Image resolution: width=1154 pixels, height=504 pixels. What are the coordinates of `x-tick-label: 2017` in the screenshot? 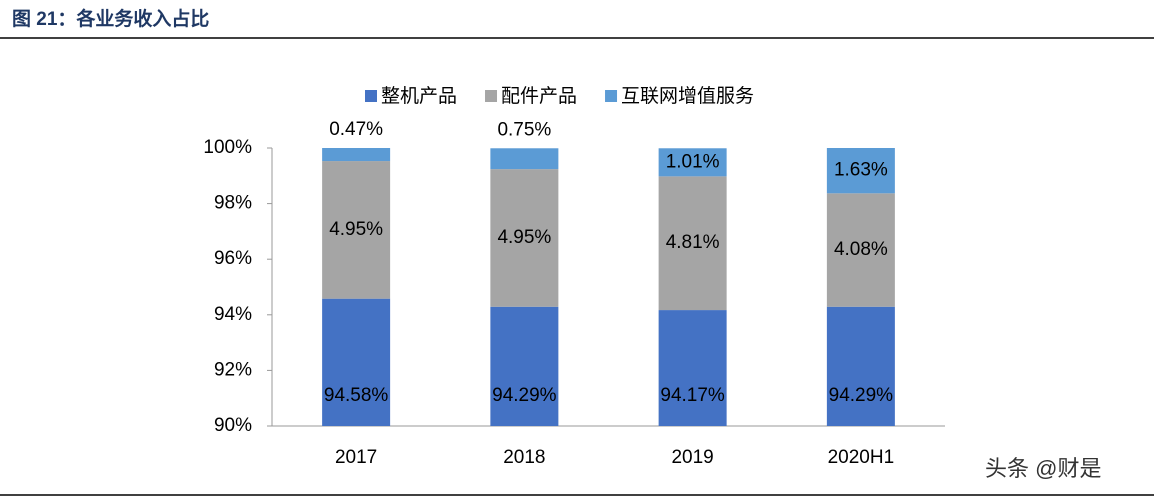 It's located at (356, 457).